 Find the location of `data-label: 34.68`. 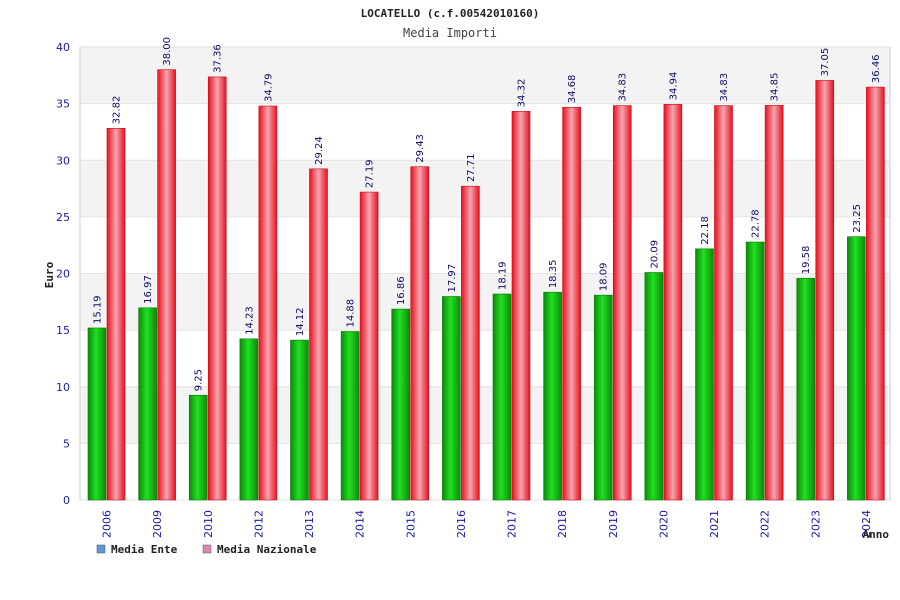

data-label: 34.68 is located at coordinates (572, 89).